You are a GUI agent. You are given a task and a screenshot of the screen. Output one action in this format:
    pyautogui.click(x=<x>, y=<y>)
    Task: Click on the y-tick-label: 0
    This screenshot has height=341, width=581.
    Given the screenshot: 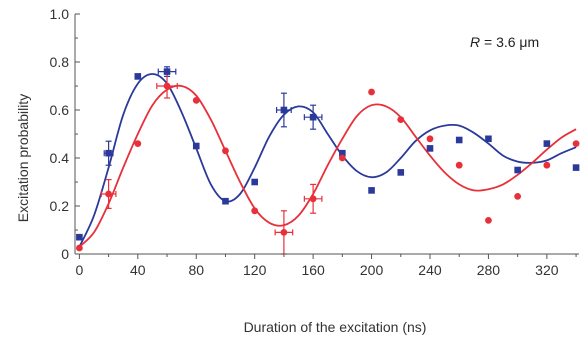 What is the action you would take?
    pyautogui.click(x=65, y=254)
    